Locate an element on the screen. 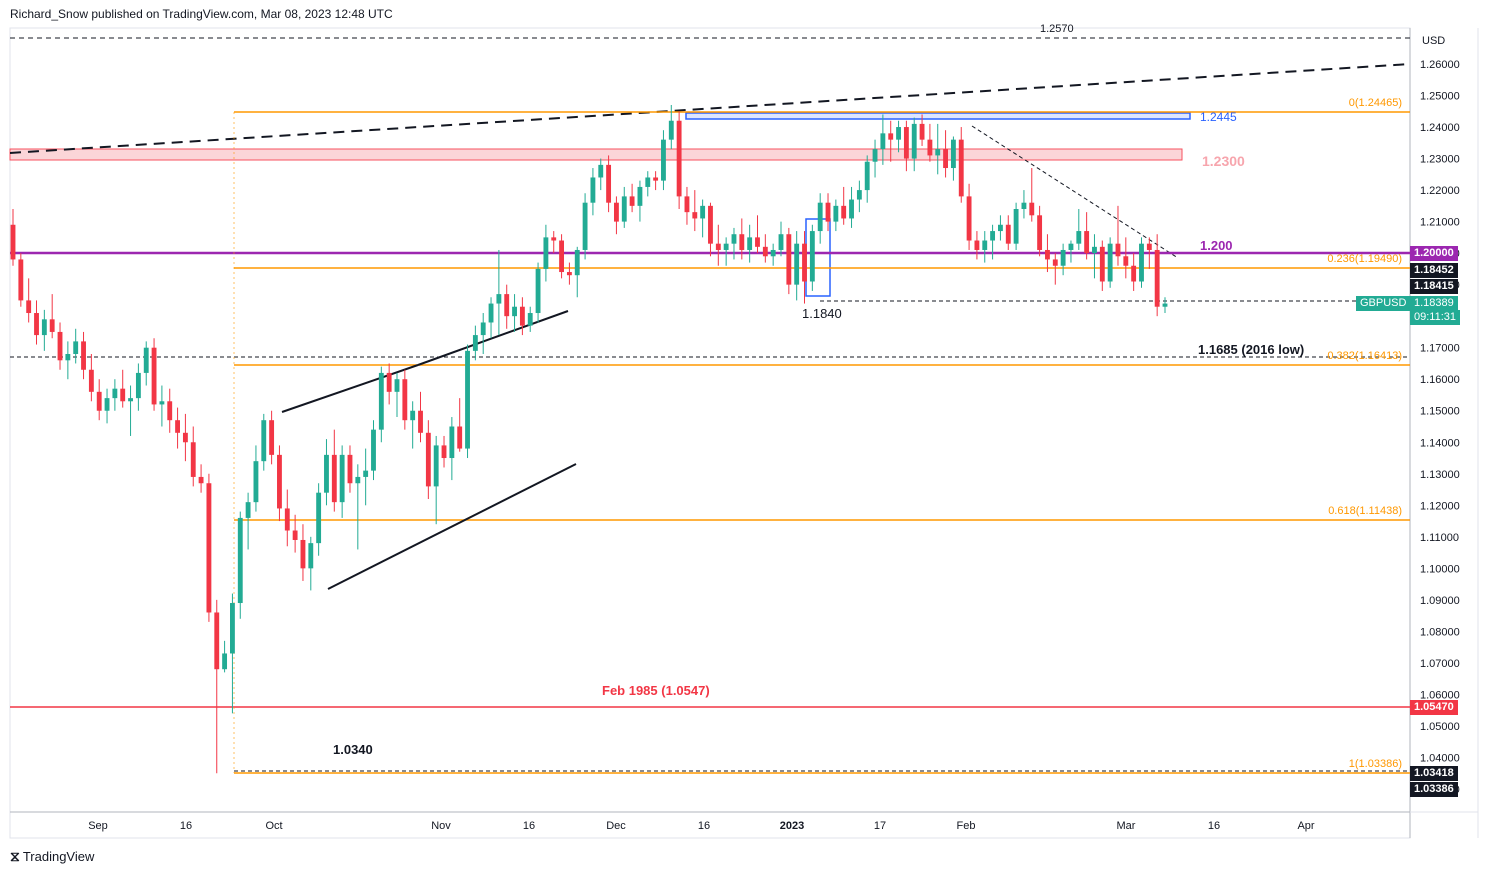 The width and height of the screenshot is (1488, 874). level-12300-label: 1.2300 is located at coordinates (1223, 161).